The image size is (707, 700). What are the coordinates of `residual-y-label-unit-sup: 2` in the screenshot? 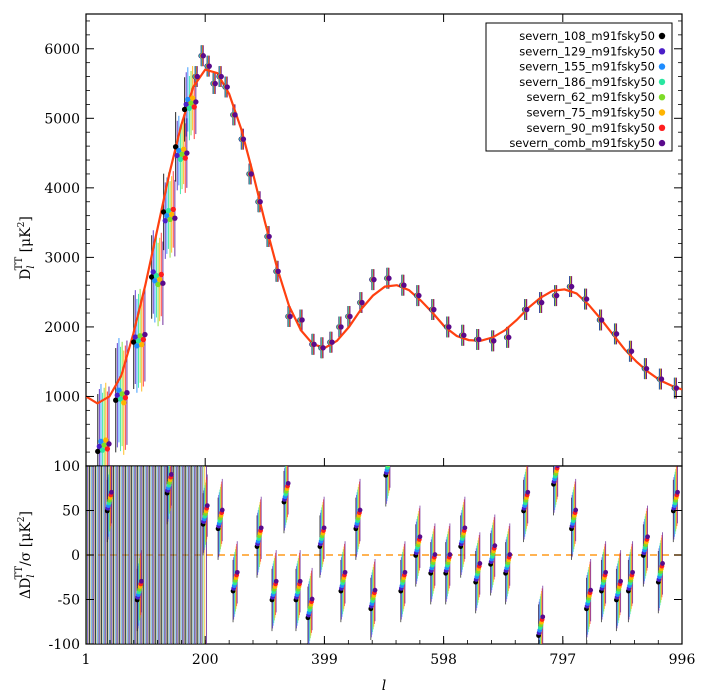 It's located at (22, 519).